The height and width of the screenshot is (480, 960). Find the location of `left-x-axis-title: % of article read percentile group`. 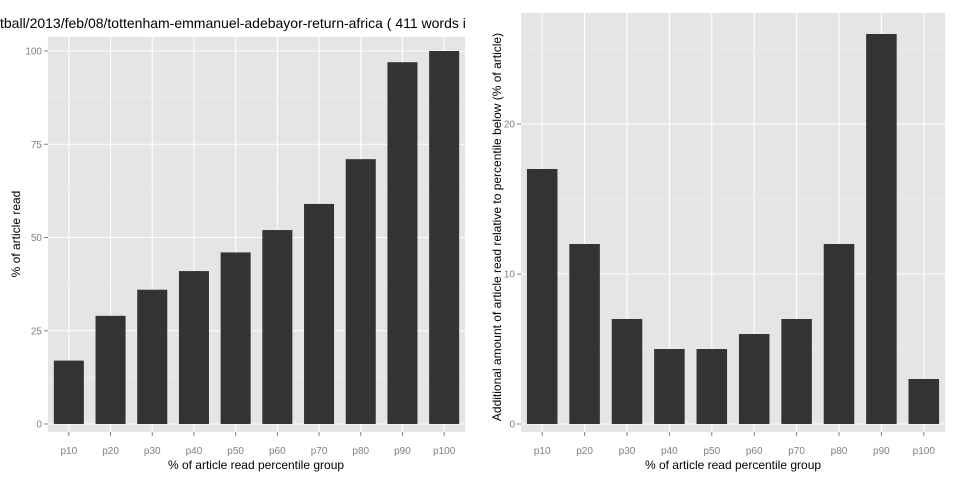

left-x-axis-title: % of article read percentile group is located at coordinates (256, 465).